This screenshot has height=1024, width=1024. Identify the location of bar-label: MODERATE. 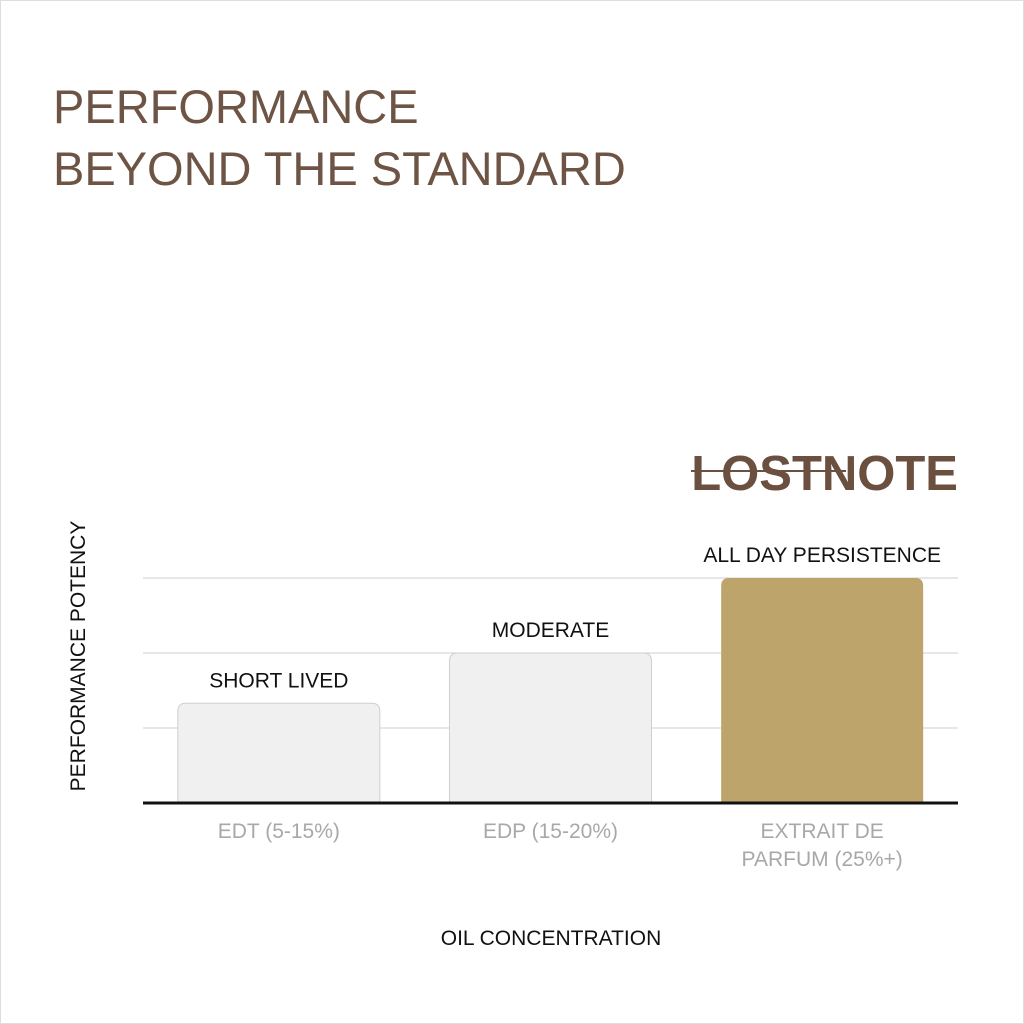
(550, 630).